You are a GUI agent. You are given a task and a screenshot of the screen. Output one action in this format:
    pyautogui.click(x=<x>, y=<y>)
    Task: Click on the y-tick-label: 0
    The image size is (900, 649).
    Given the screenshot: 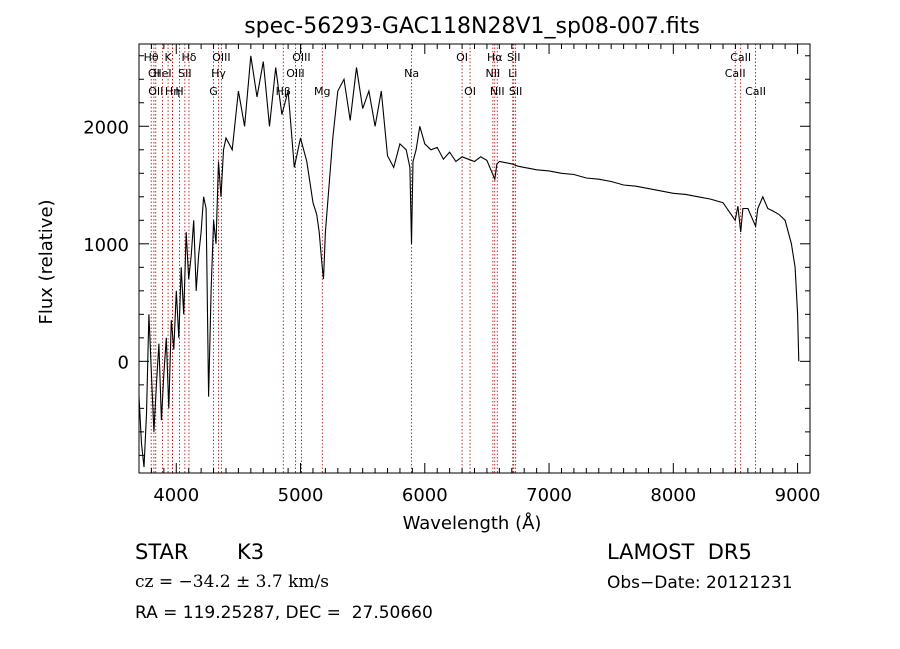 What is the action you would take?
    pyautogui.click(x=123, y=362)
    